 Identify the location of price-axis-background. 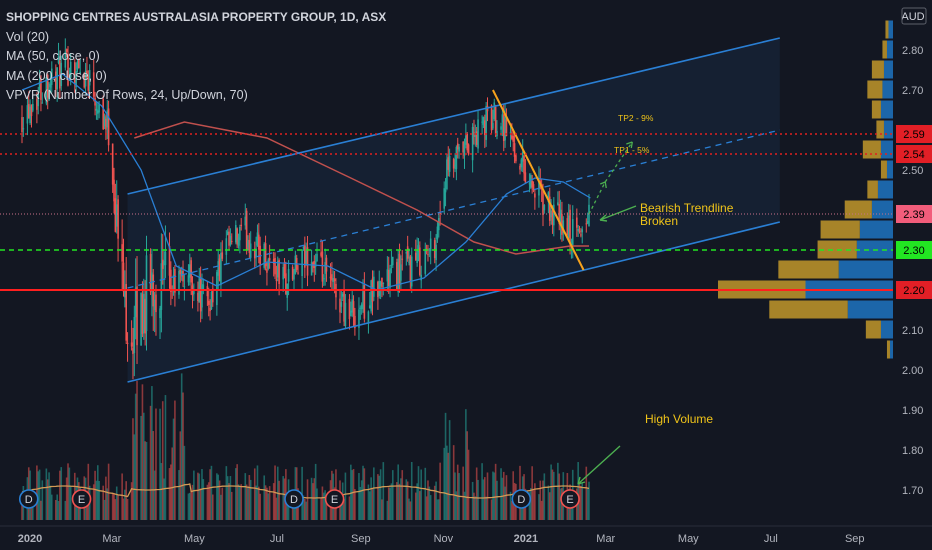
(912, 275).